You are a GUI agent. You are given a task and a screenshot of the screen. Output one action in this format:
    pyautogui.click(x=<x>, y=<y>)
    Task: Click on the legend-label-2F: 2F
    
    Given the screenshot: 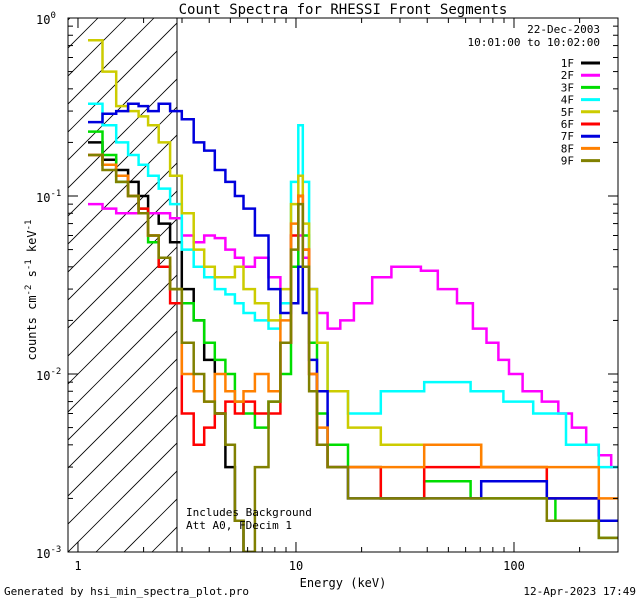 What is the action you would take?
    pyautogui.click(x=567, y=75)
    